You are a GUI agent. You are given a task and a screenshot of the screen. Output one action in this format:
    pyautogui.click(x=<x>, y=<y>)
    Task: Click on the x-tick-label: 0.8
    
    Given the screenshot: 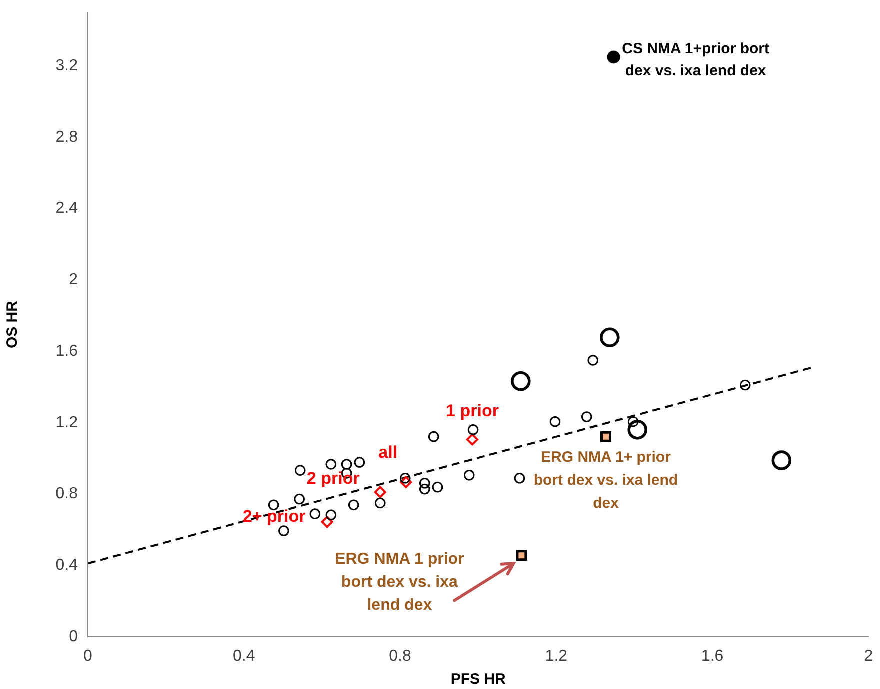 What is the action you would take?
    pyautogui.click(x=400, y=657)
    